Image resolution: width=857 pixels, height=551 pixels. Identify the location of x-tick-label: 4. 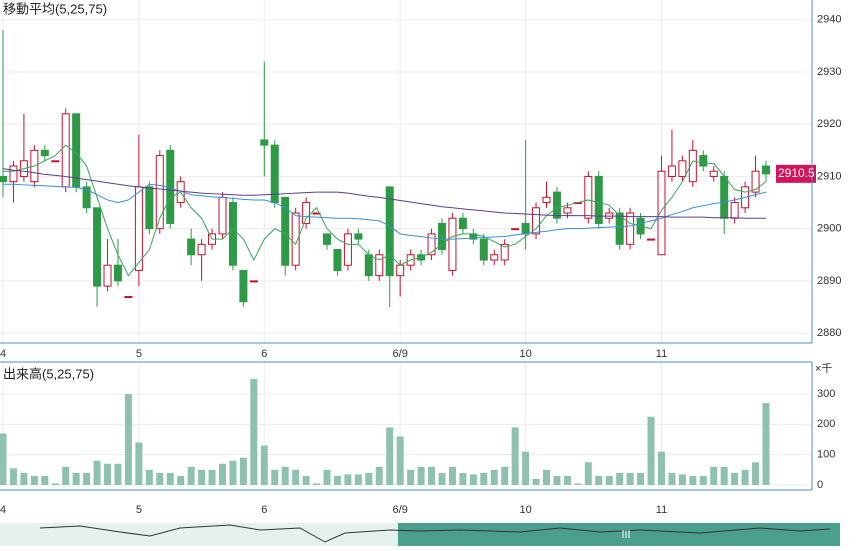
(3, 510).